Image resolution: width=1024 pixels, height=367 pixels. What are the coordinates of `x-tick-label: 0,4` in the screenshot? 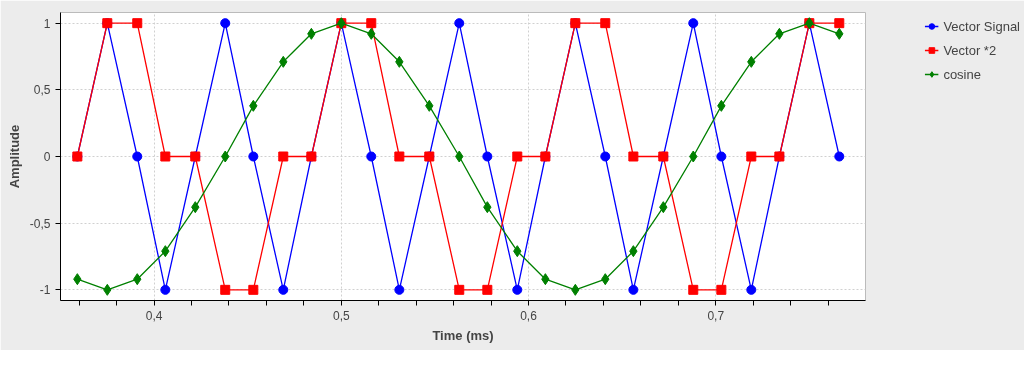 It's located at (154, 315).